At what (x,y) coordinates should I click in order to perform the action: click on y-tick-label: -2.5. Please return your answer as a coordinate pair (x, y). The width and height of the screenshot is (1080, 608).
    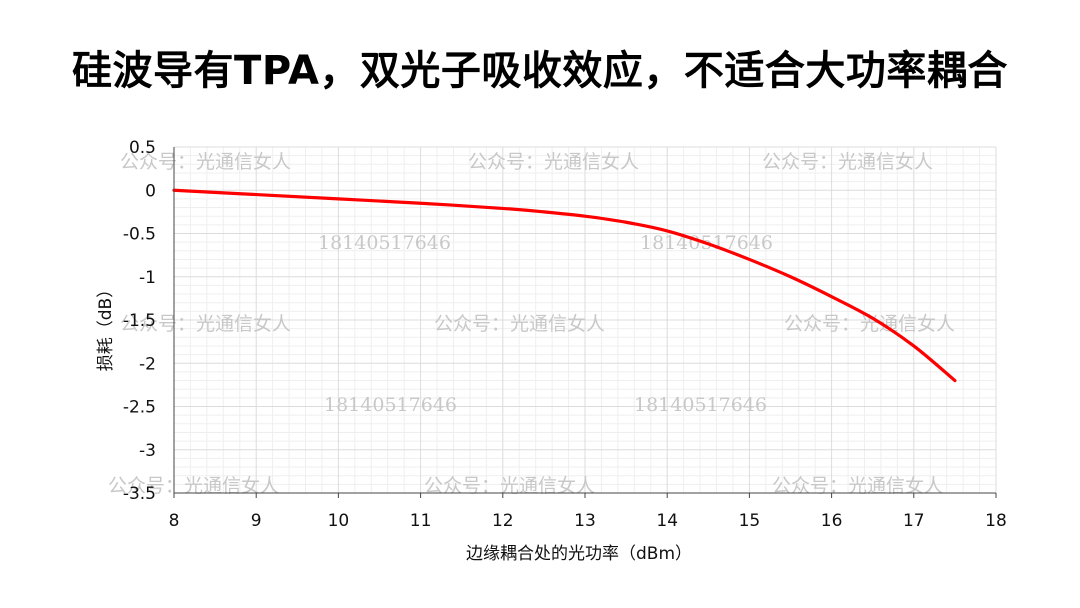
    Looking at the image, I should click on (139, 408).